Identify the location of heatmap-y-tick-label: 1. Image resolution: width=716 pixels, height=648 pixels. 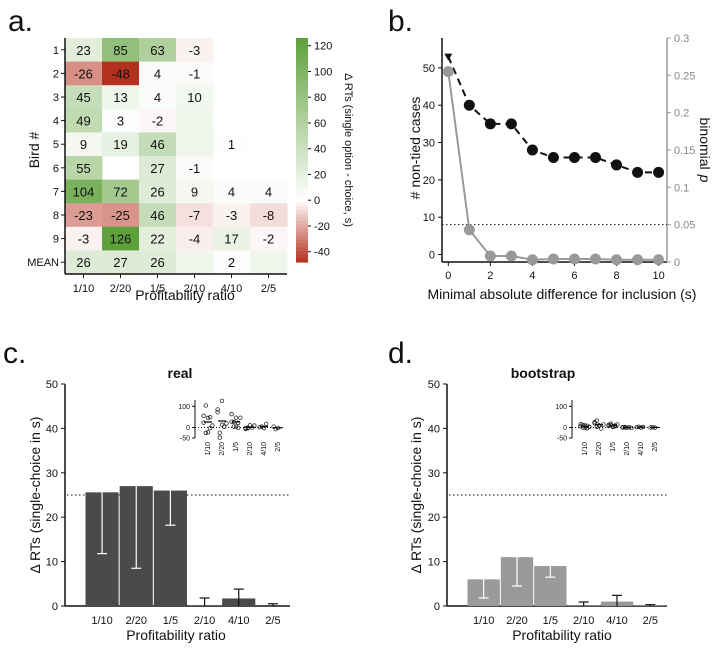
(56, 51).